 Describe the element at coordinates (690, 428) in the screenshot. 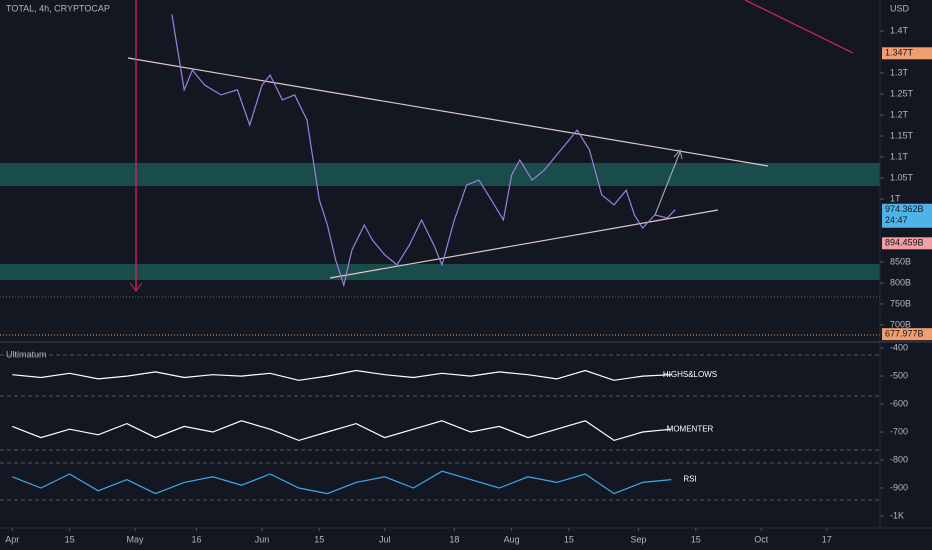

I see `series-label: MOMENTER` at that location.